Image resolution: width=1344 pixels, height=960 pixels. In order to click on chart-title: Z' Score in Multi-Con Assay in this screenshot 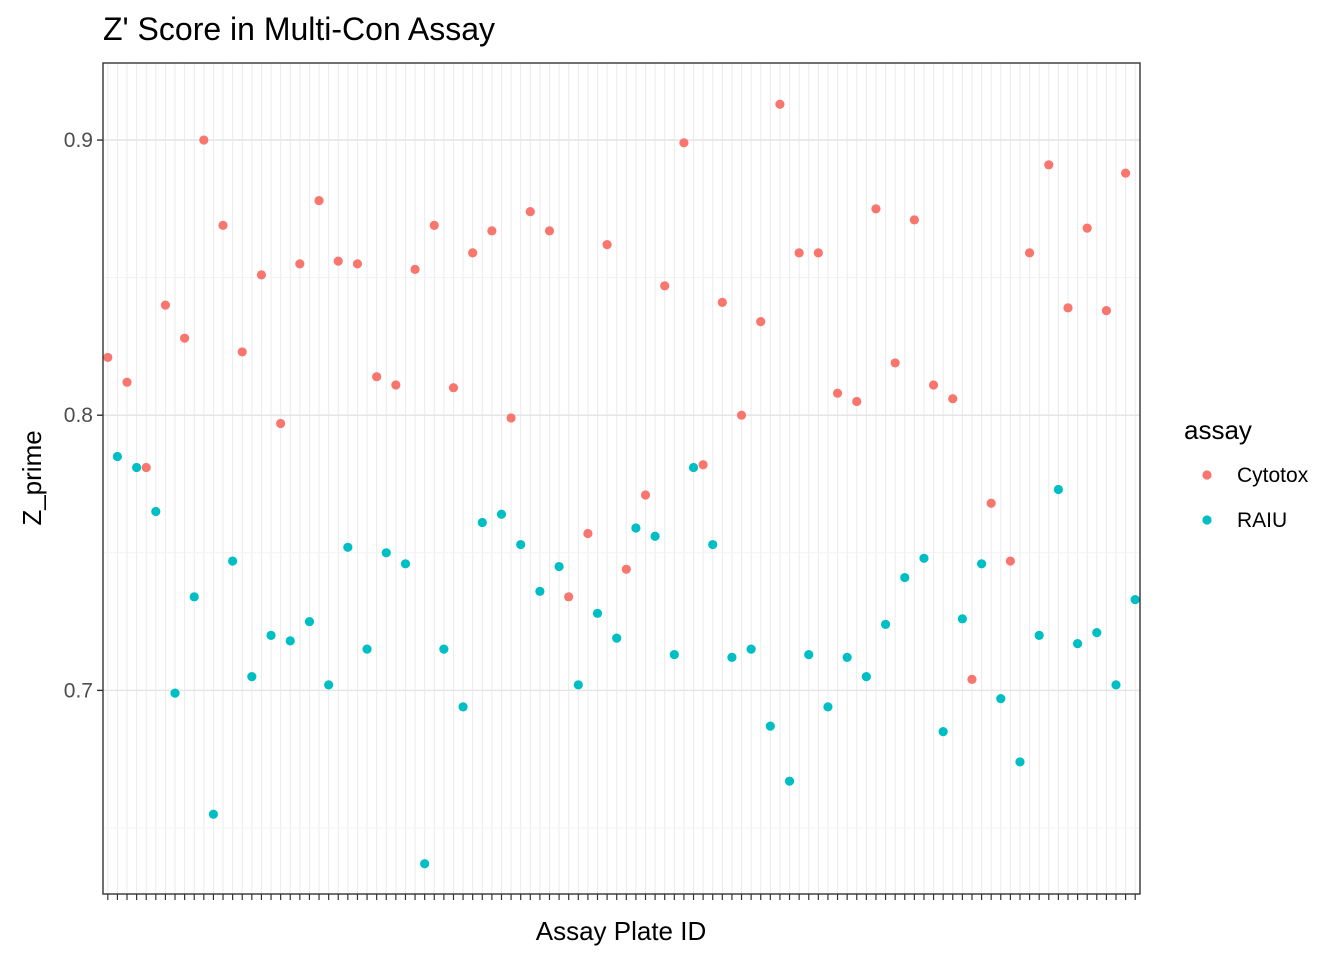, I will do `click(299, 29)`.